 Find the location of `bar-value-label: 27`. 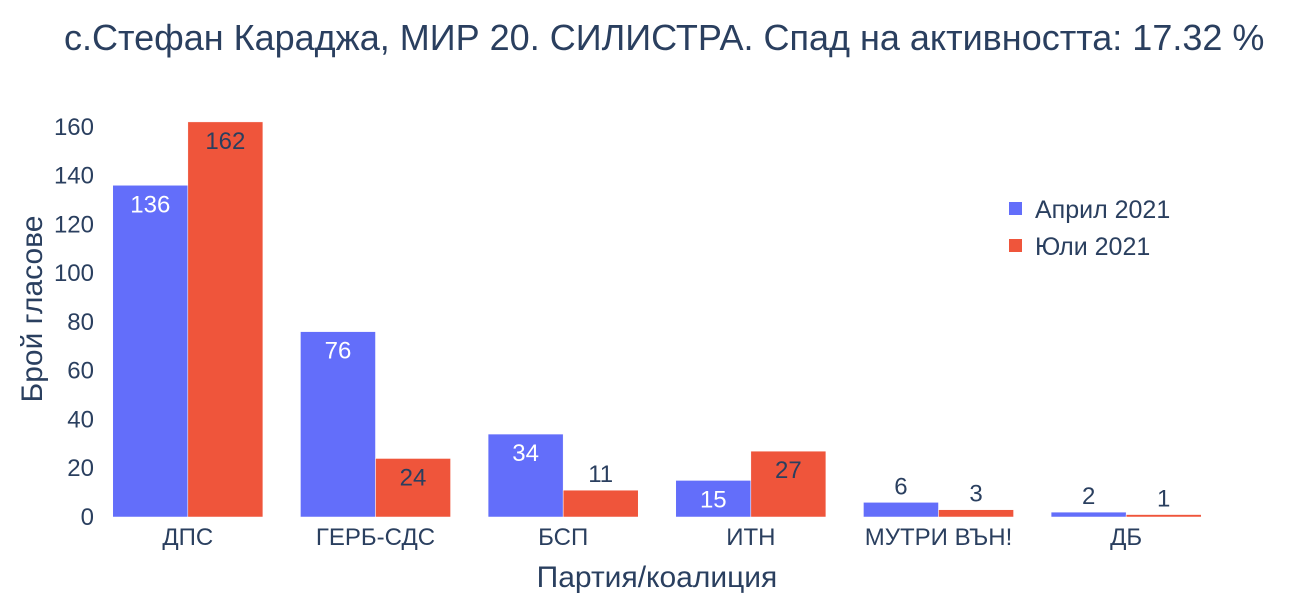

bar-value-label: 27 is located at coordinates (788, 470).